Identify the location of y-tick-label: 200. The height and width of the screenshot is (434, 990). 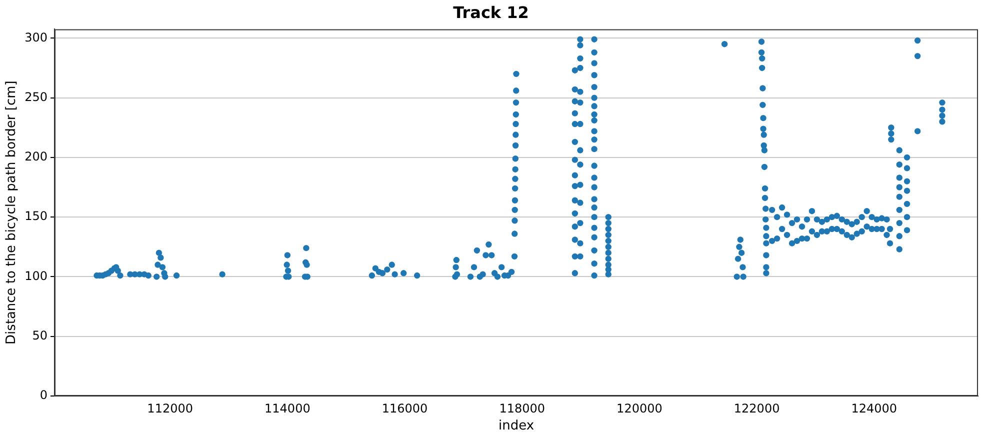
(36, 157).